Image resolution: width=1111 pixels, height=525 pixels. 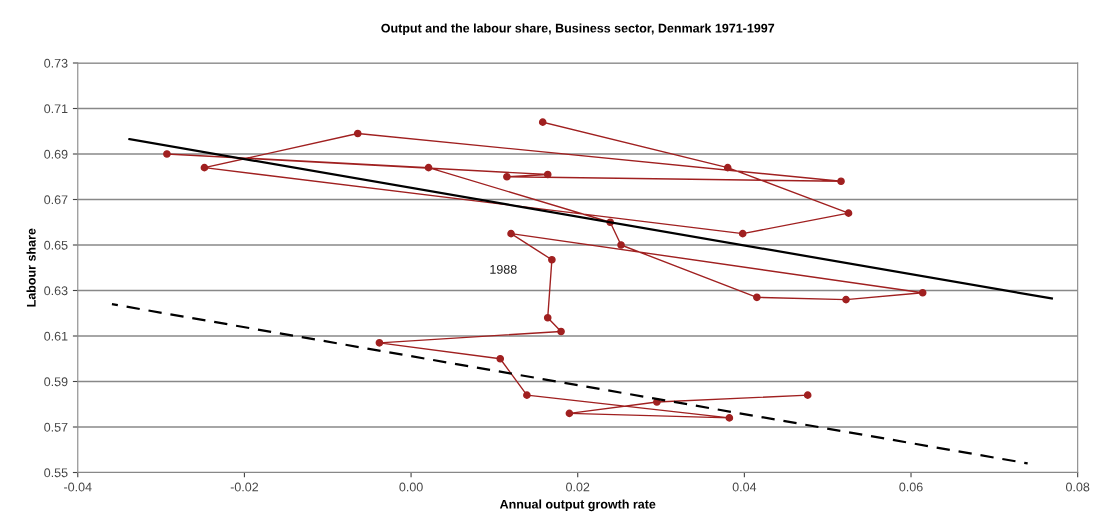 What do you see at coordinates (56, 336) in the screenshot?
I see `y-tick-label: 0.61` at bounding box center [56, 336].